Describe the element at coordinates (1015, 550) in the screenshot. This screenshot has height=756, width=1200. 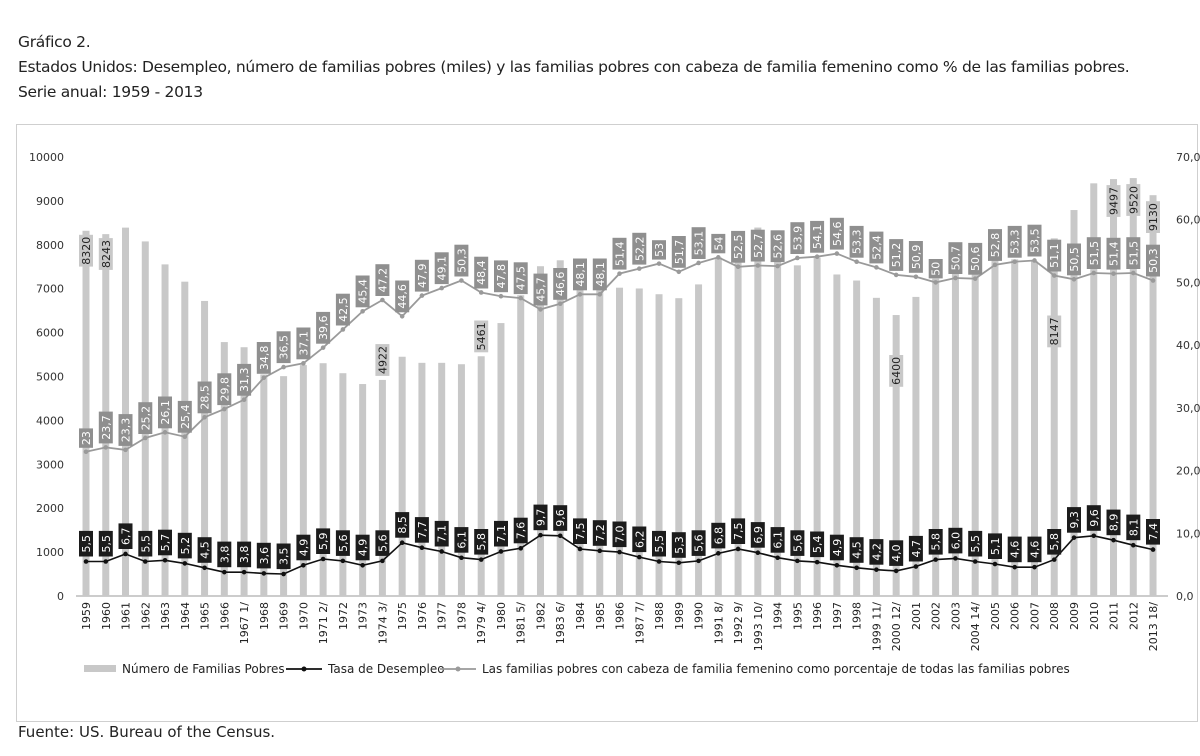
I see `unemployment-label-text: 4,6` at that location.